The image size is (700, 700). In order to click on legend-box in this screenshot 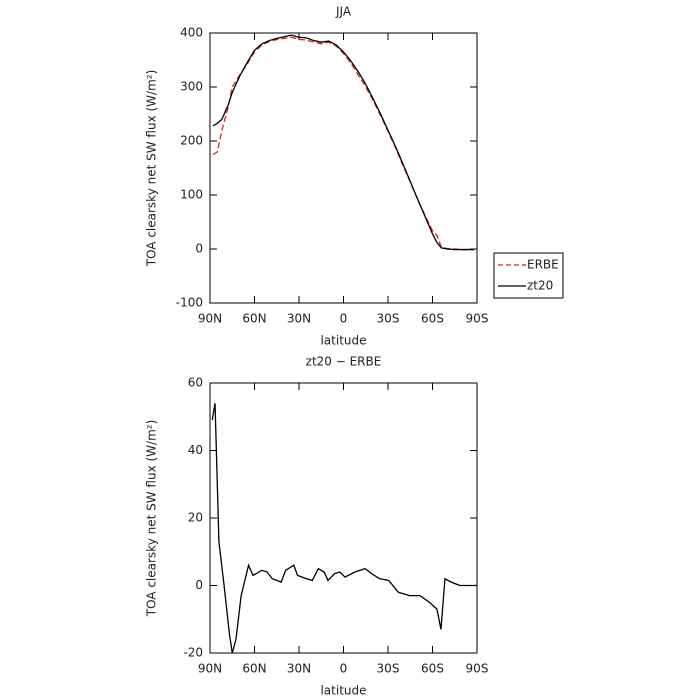, I will do `click(528, 275)`.